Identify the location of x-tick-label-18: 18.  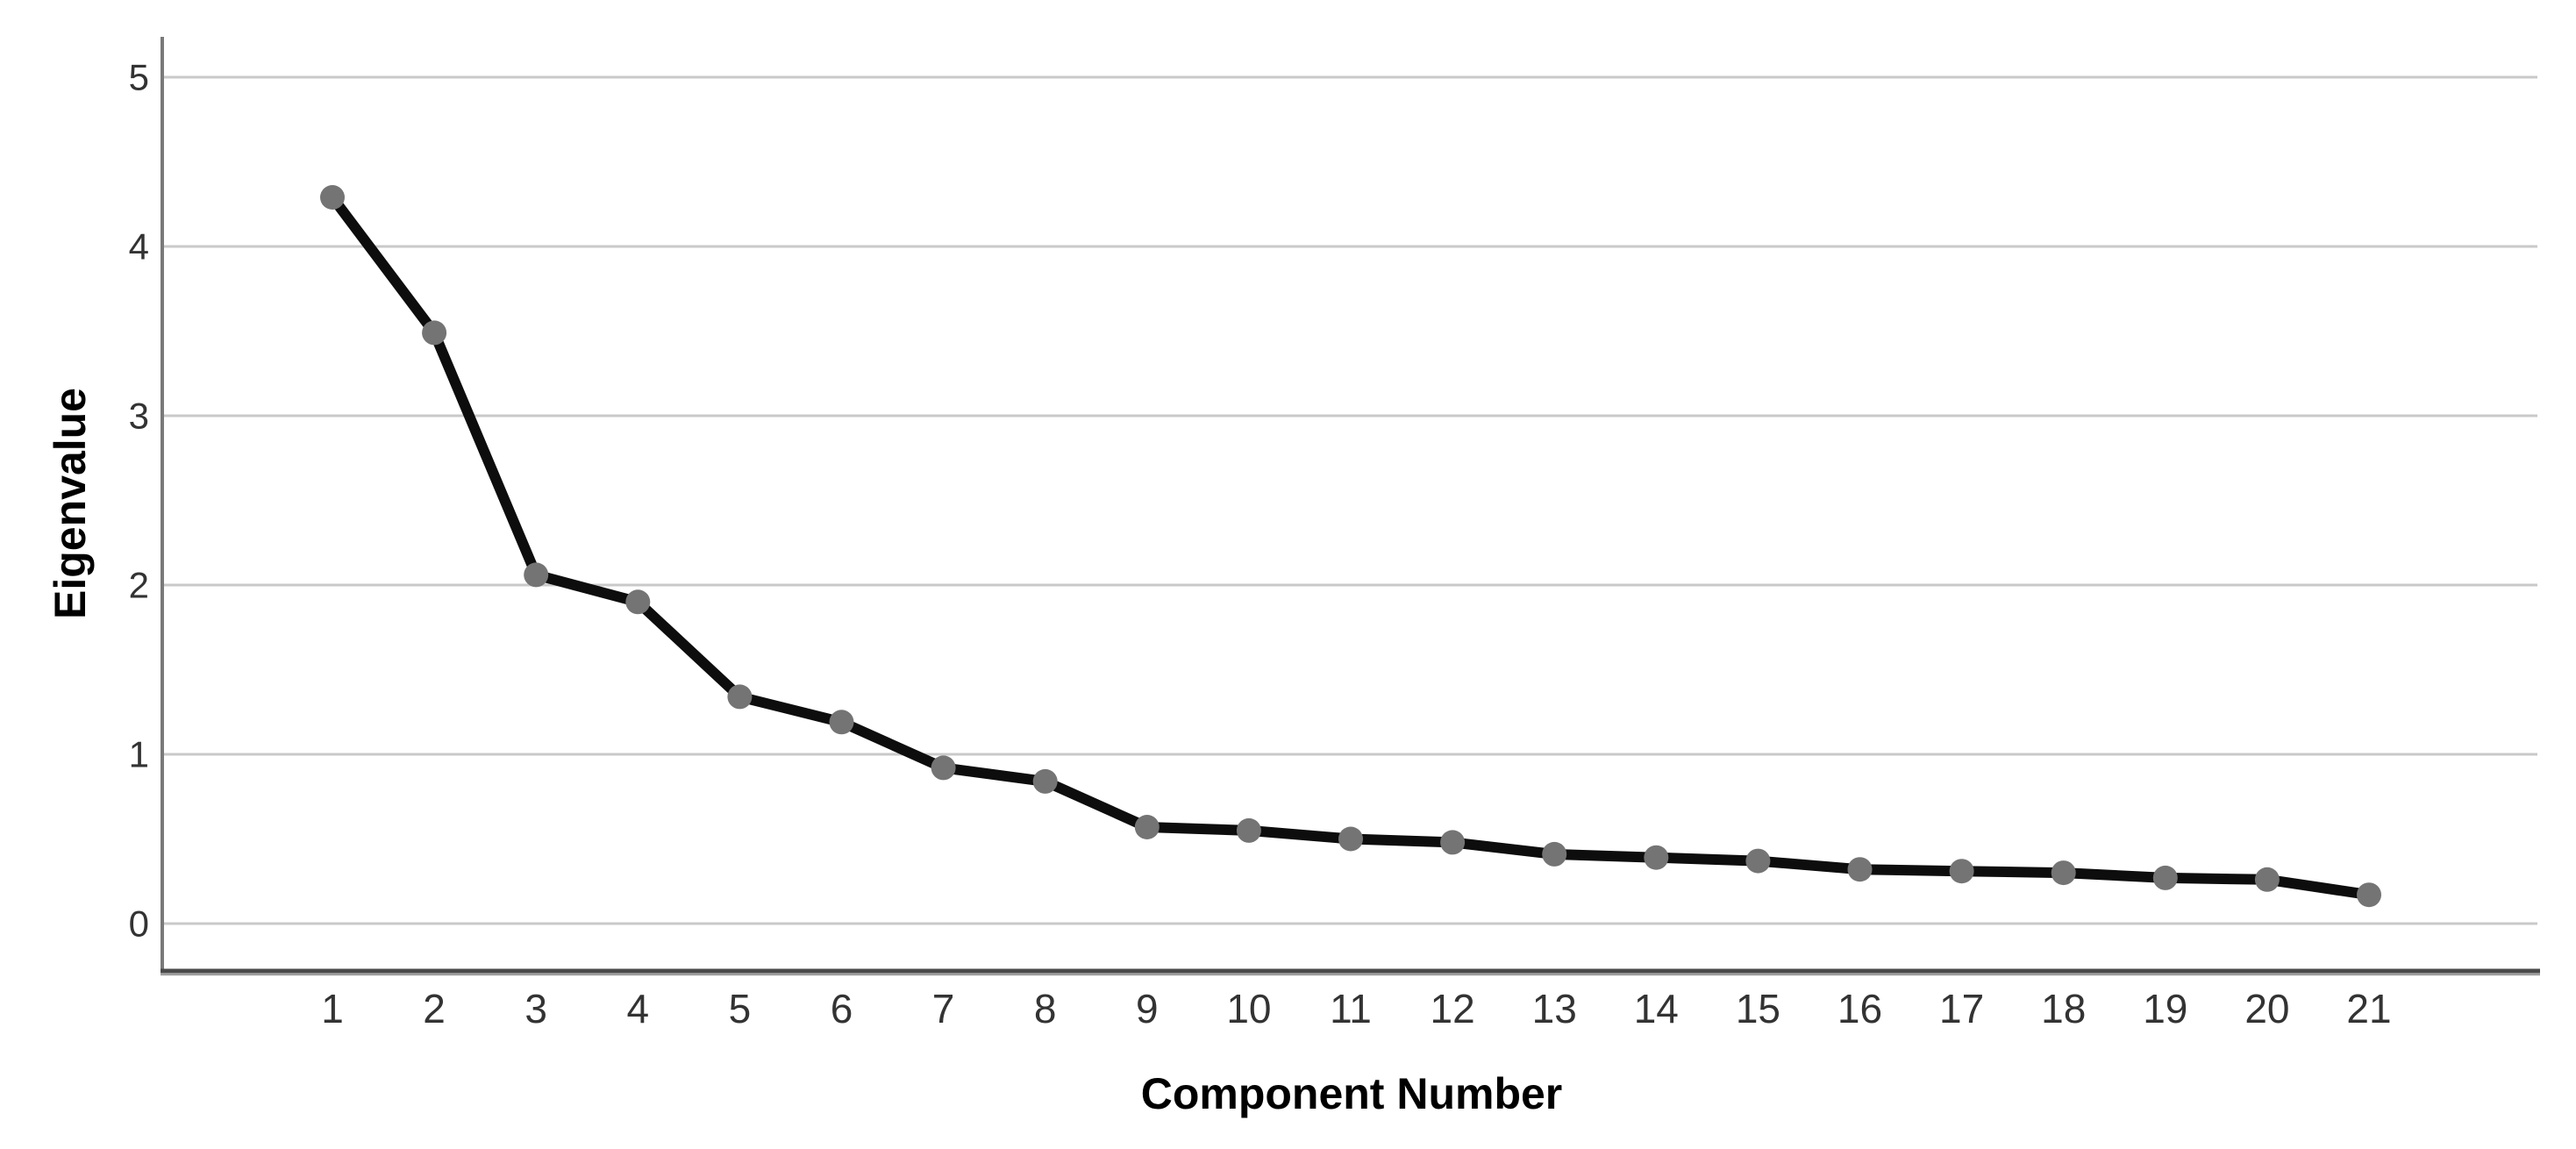
(2064, 1008).